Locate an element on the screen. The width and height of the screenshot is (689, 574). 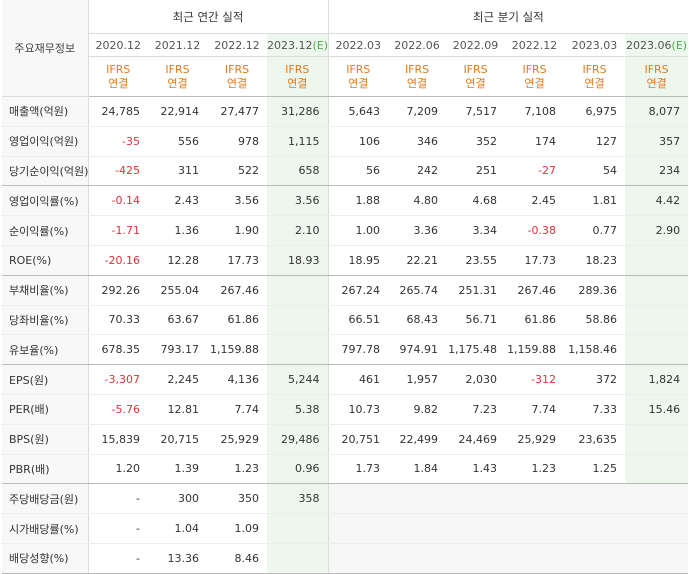
value-cell-annual: 2.10 is located at coordinates (298, 230).